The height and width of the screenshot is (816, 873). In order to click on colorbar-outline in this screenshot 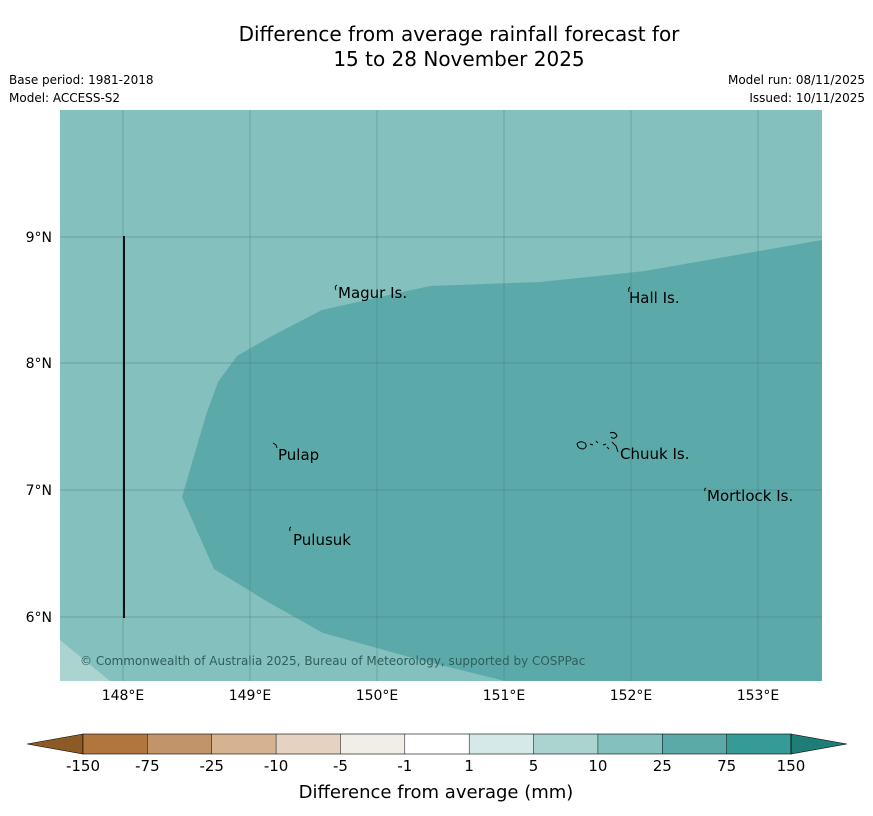, I will do `click(437, 744)`.